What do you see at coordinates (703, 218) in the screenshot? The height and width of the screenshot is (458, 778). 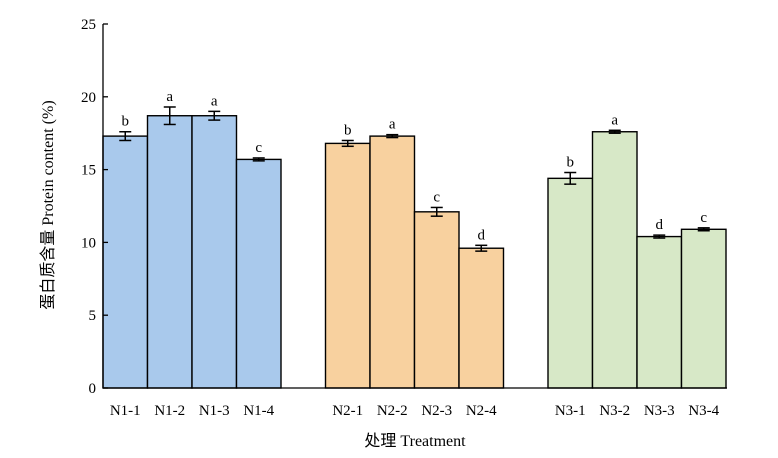 I see `significance-letter-N3-4: c` at bounding box center [703, 218].